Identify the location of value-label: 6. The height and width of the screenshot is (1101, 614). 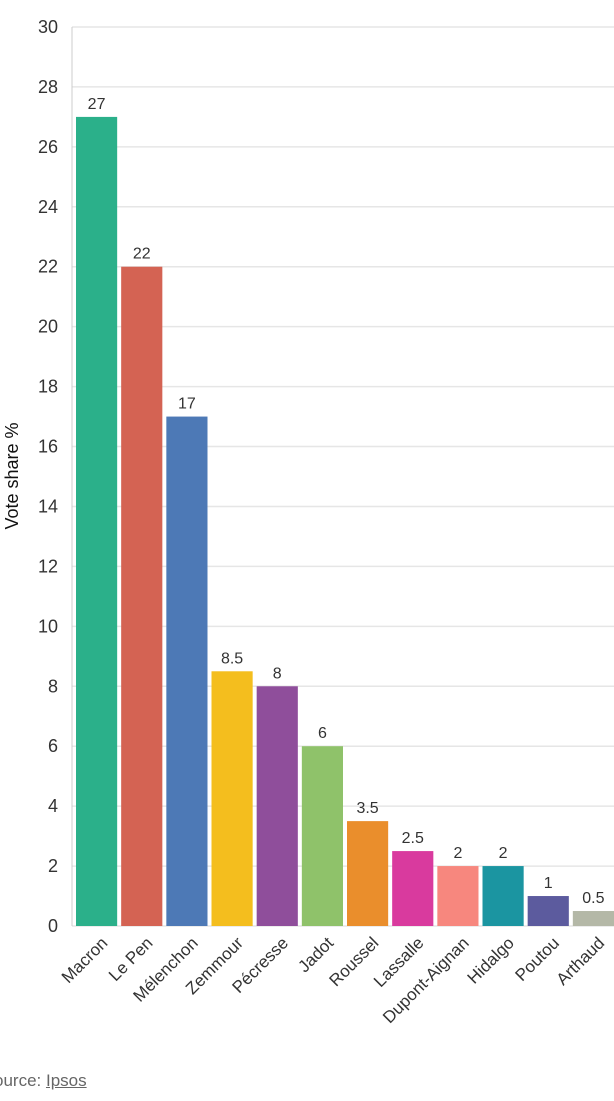
(322, 733).